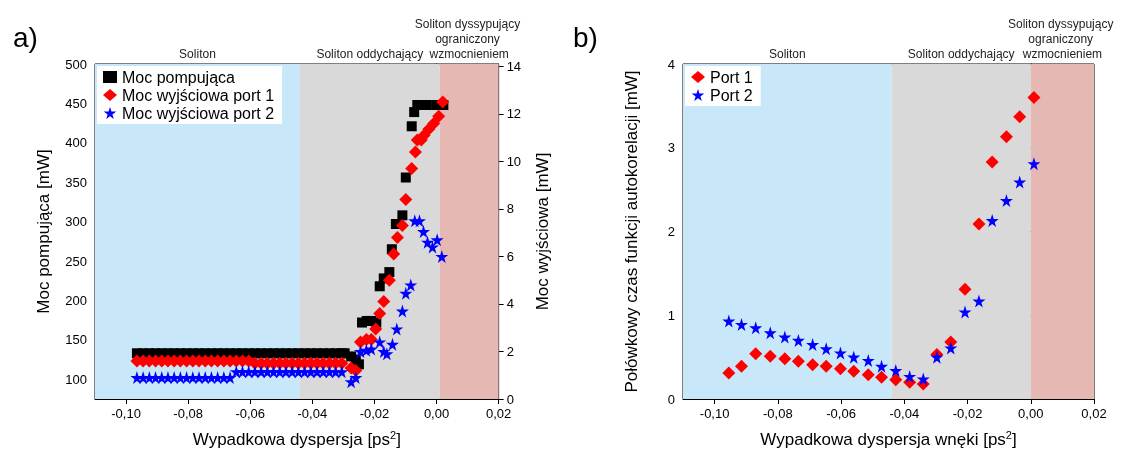 Image resolution: width=1136 pixels, height=459 pixels. What do you see at coordinates (671, 148) in the screenshot?
I see `y-tick-label: 3` at bounding box center [671, 148].